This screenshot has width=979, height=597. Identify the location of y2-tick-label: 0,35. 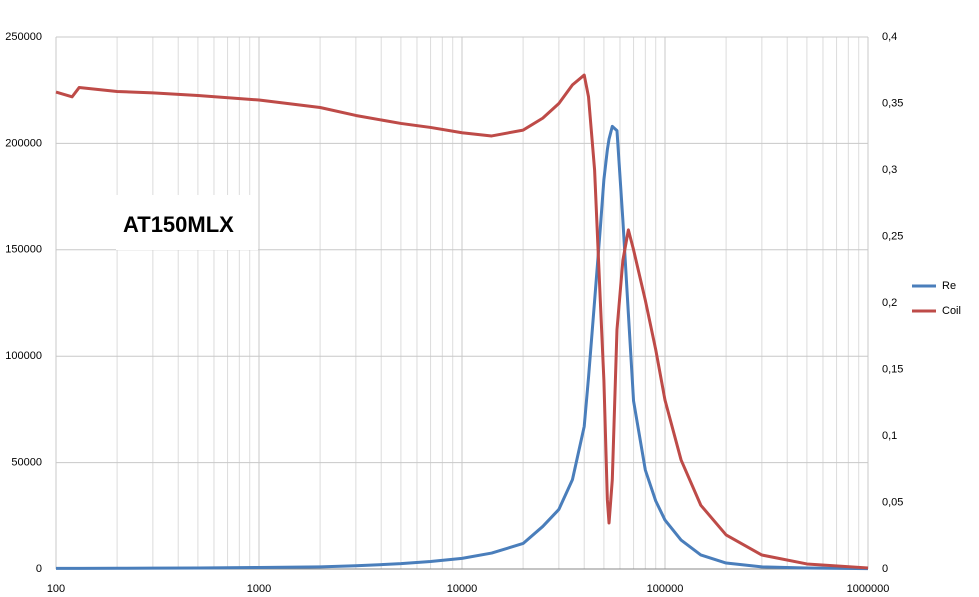
(892, 103).